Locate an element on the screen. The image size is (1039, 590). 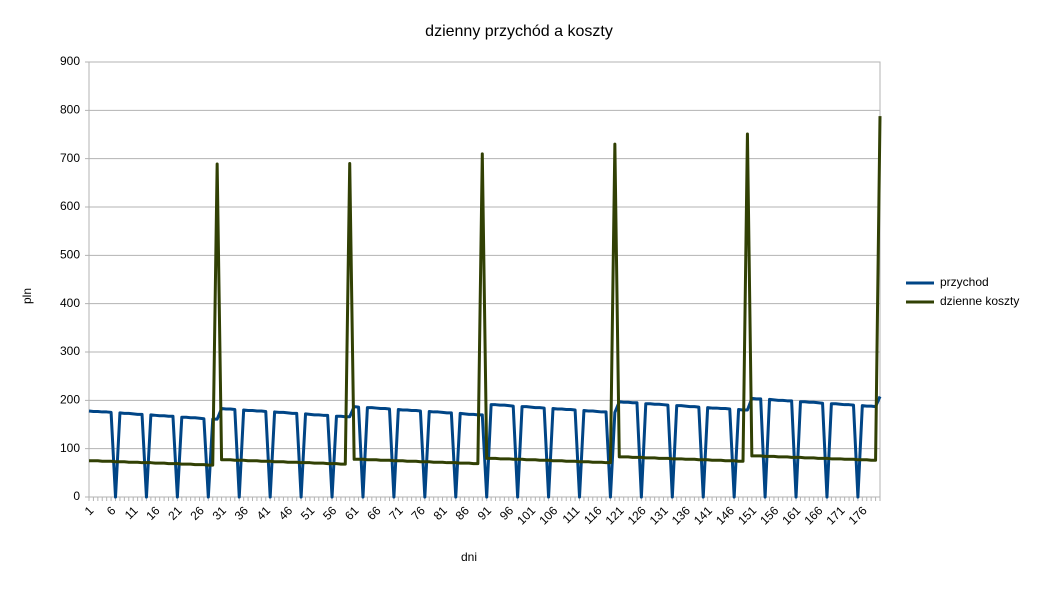
x-tick-label: 116 is located at coordinates (593, 515).